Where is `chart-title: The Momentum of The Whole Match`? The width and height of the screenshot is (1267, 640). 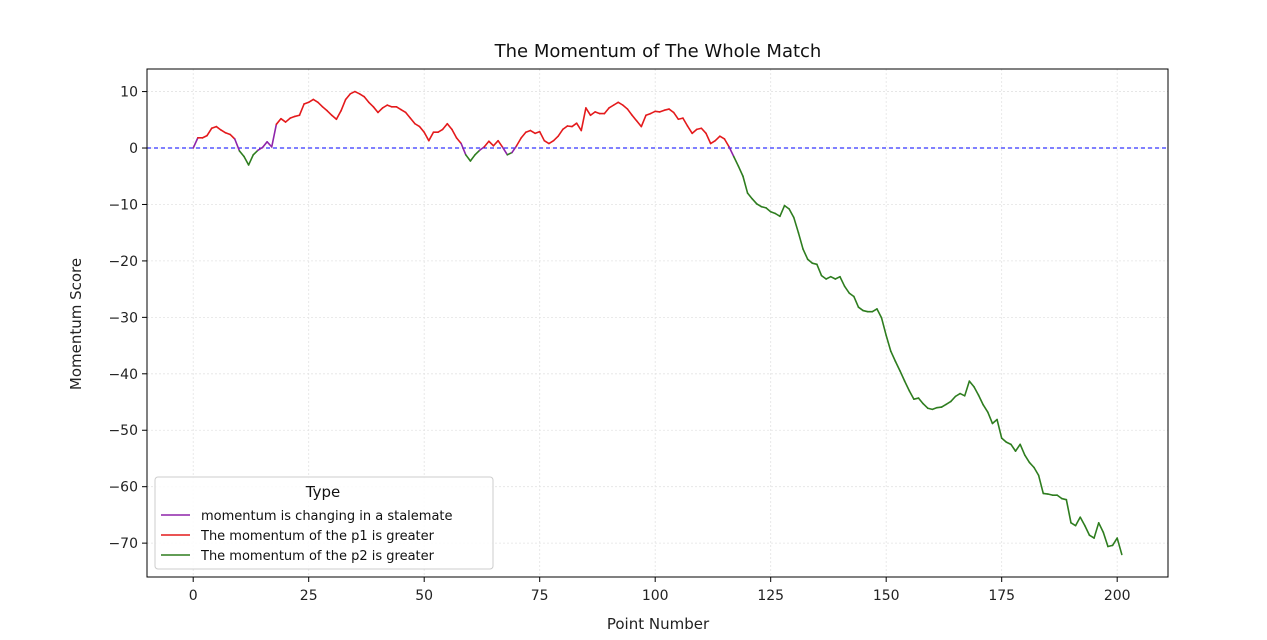
chart-title: The Momentum of The Whole Match is located at coordinates (658, 51).